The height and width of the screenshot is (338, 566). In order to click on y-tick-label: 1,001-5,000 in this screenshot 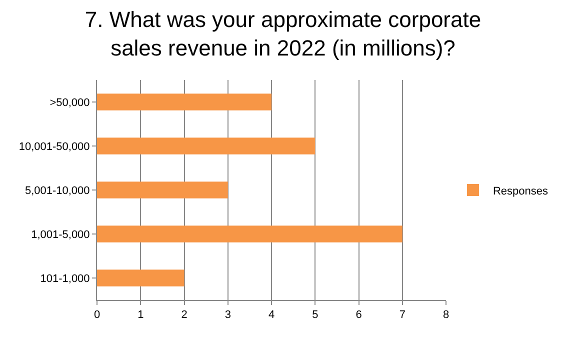, I will do `click(60, 234)`.